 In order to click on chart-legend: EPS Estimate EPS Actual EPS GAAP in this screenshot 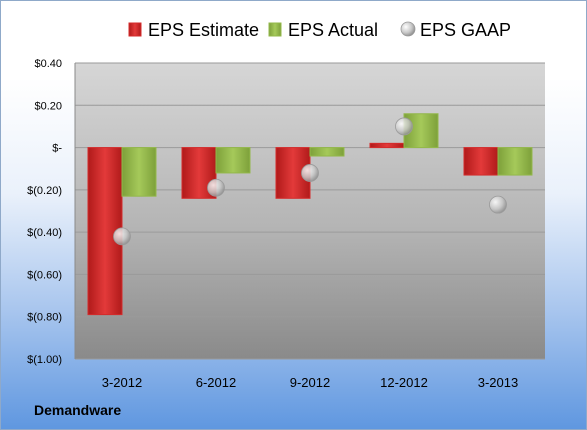, I will do `click(319, 30)`.